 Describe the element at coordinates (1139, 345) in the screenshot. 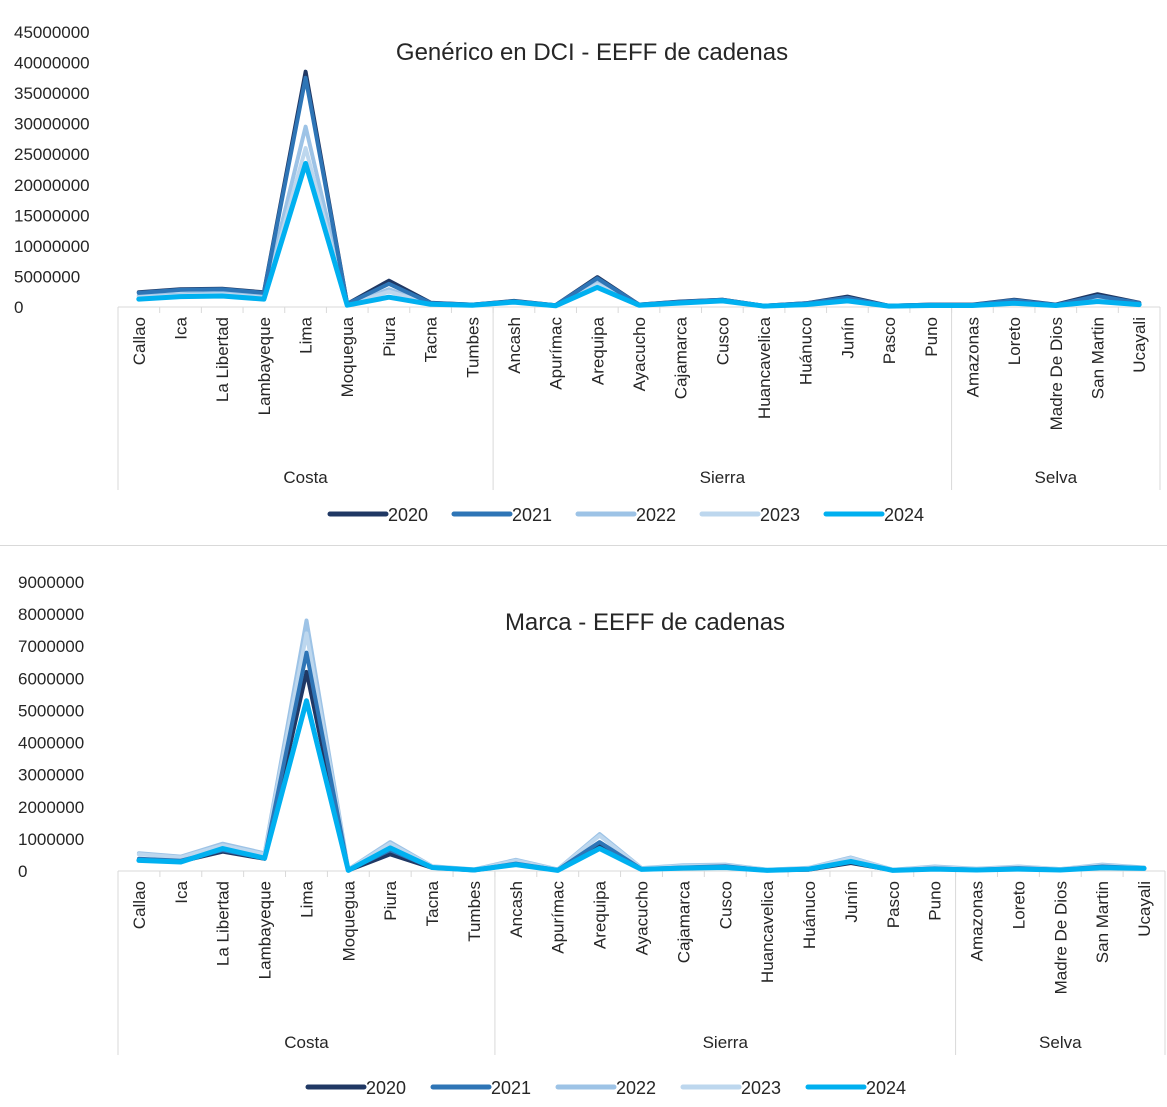

I see `category-label-0-24: Ucayali` at that location.